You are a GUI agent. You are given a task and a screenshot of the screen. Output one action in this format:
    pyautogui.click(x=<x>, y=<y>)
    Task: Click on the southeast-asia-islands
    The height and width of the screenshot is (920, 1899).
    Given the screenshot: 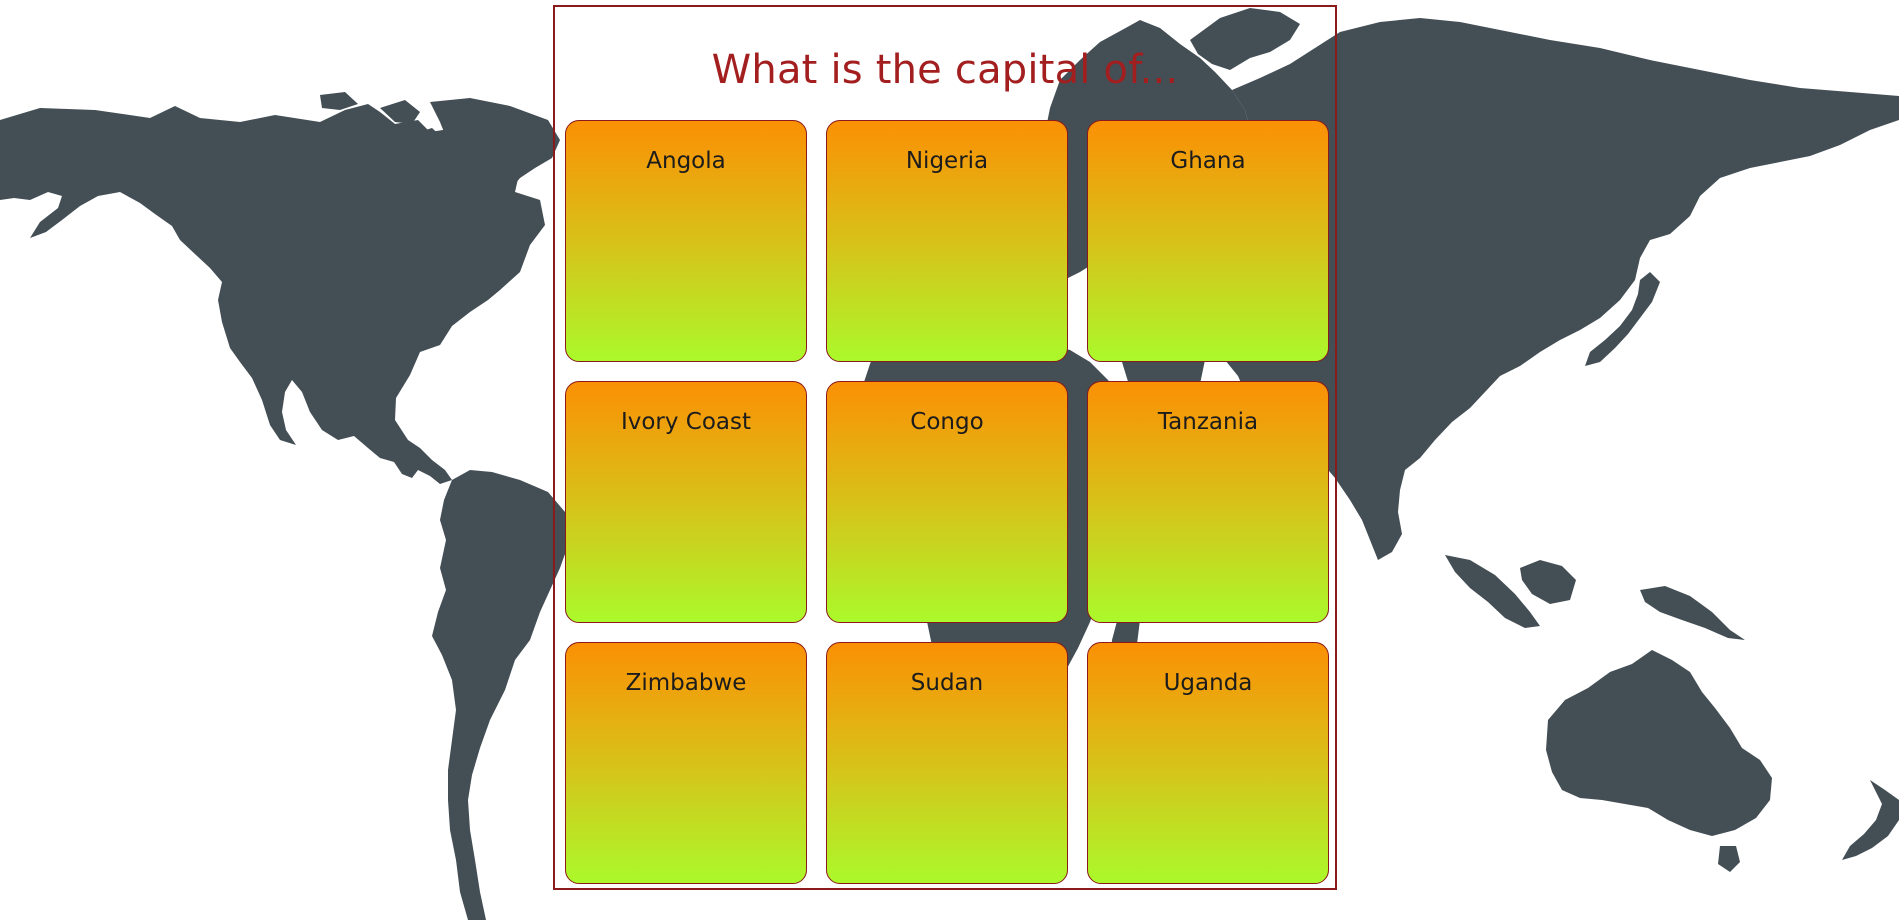 What is the action you would take?
    pyautogui.click(x=1595, y=597)
    